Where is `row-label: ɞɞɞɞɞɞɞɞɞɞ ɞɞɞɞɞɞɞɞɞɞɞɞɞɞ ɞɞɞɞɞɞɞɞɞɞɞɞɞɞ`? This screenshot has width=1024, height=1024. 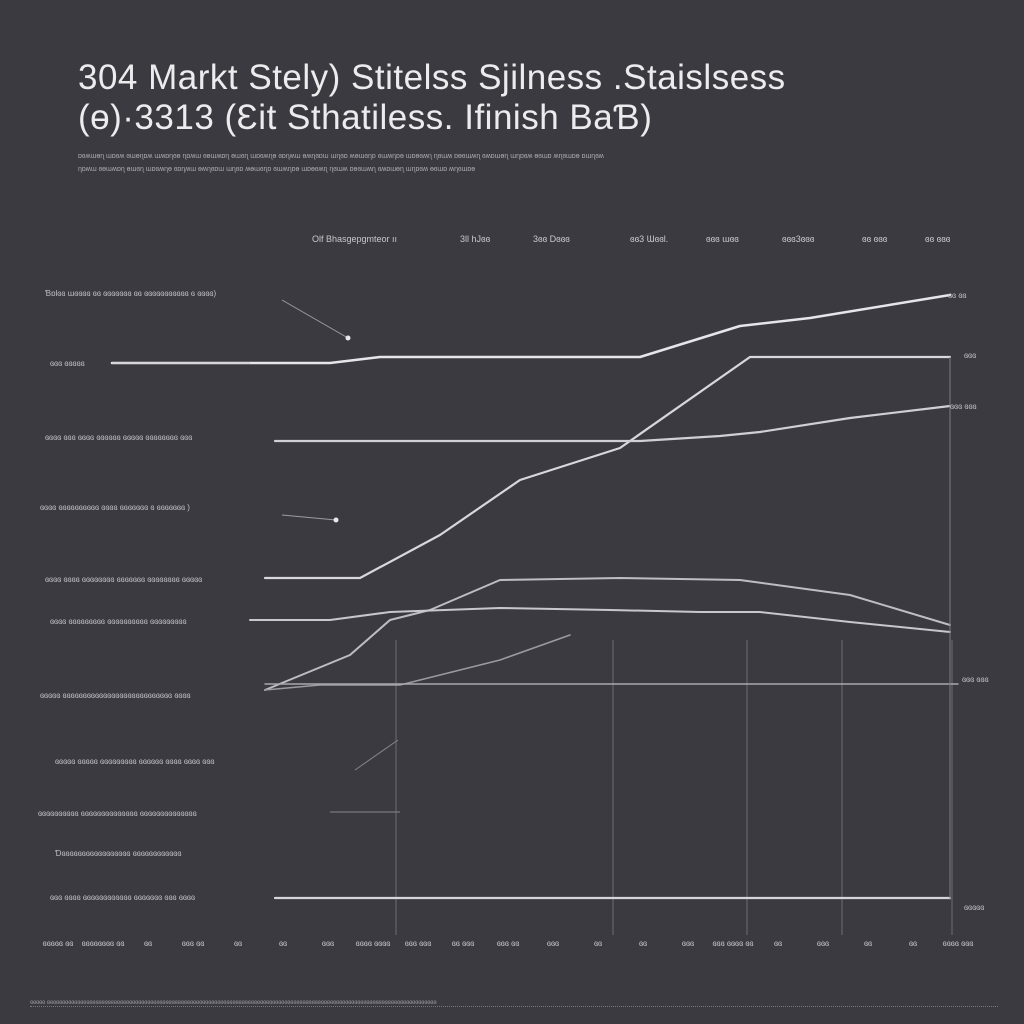
row-label: ɞɞɞɞɞɞɞɞɞɞ ɞɞɞɞɞɞɞɞɞɞɞɞɞɞ ɞɞɞɞɞɞɞɞɞɞɞɞɞɞ is located at coordinates (117, 813).